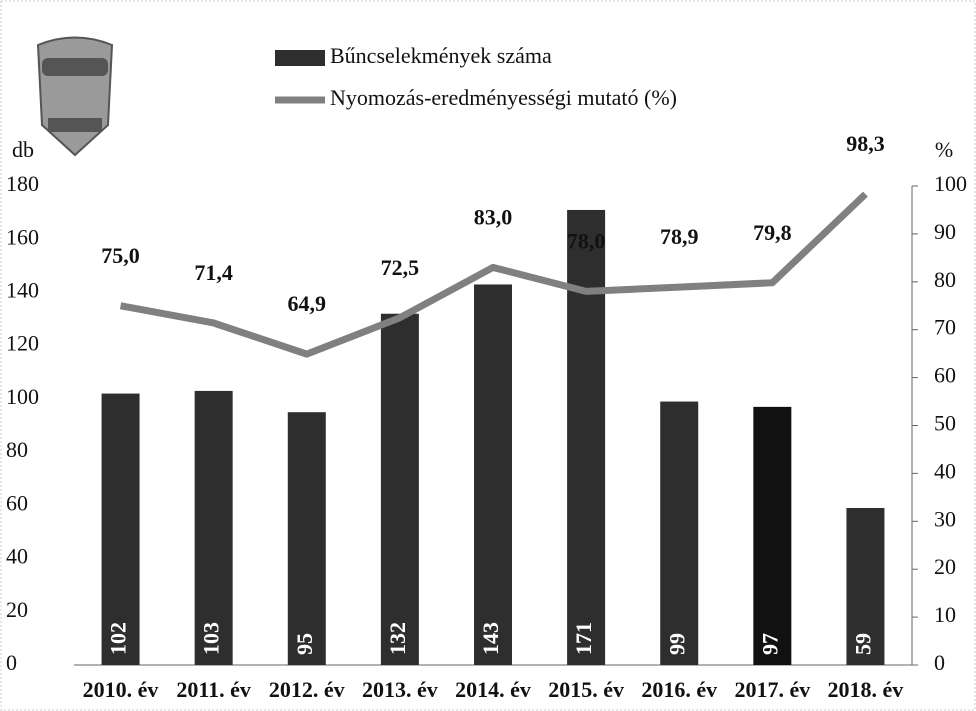 The height and width of the screenshot is (711, 976). What do you see at coordinates (23, 149) in the screenshot?
I see `y-axis-label: db` at bounding box center [23, 149].